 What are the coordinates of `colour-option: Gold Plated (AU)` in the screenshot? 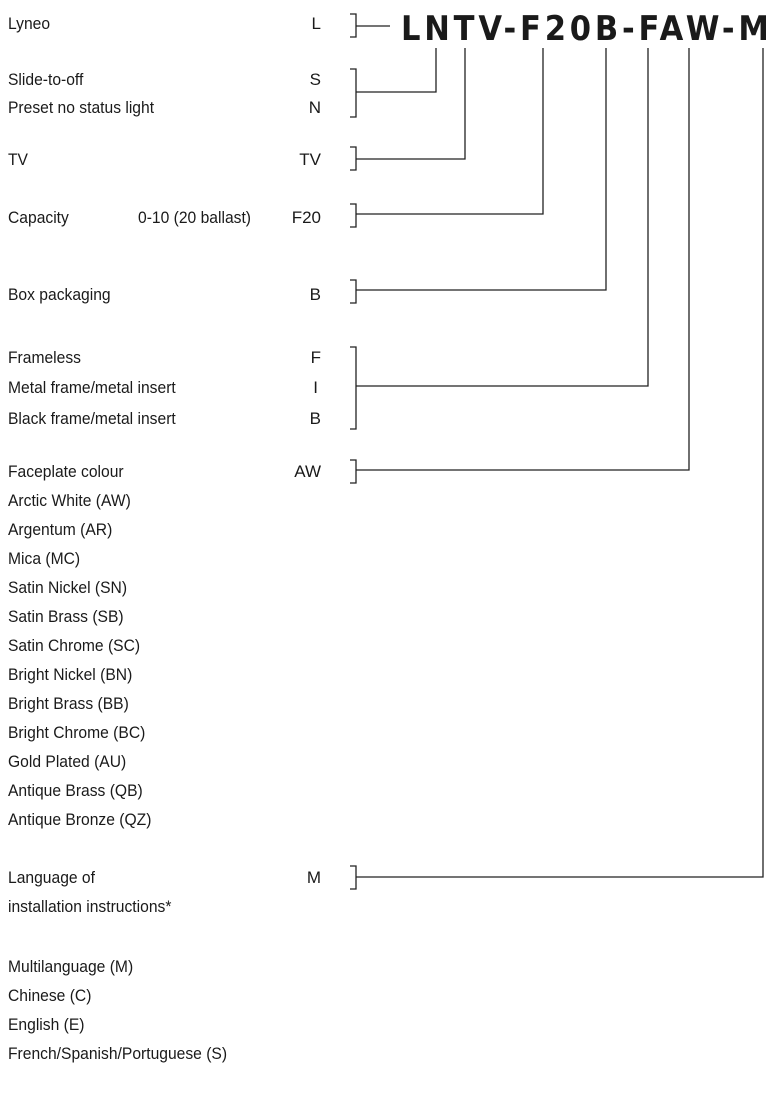 It's located at (67, 761).